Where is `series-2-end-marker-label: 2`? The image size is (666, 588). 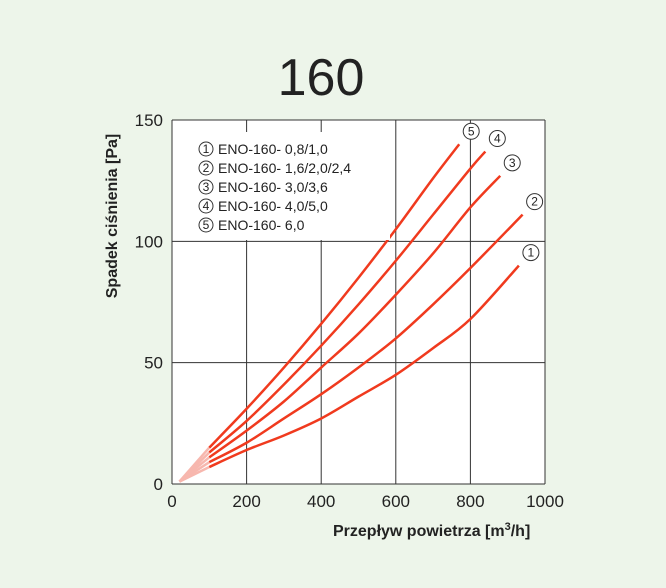
series-2-end-marker-label: 2 is located at coordinates (534, 202).